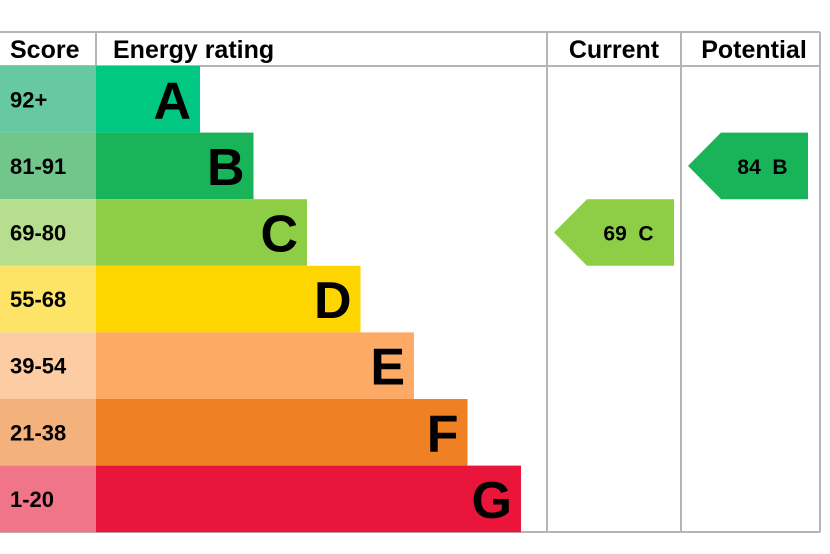  I want to click on band-letter-c: C, so click(279, 235).